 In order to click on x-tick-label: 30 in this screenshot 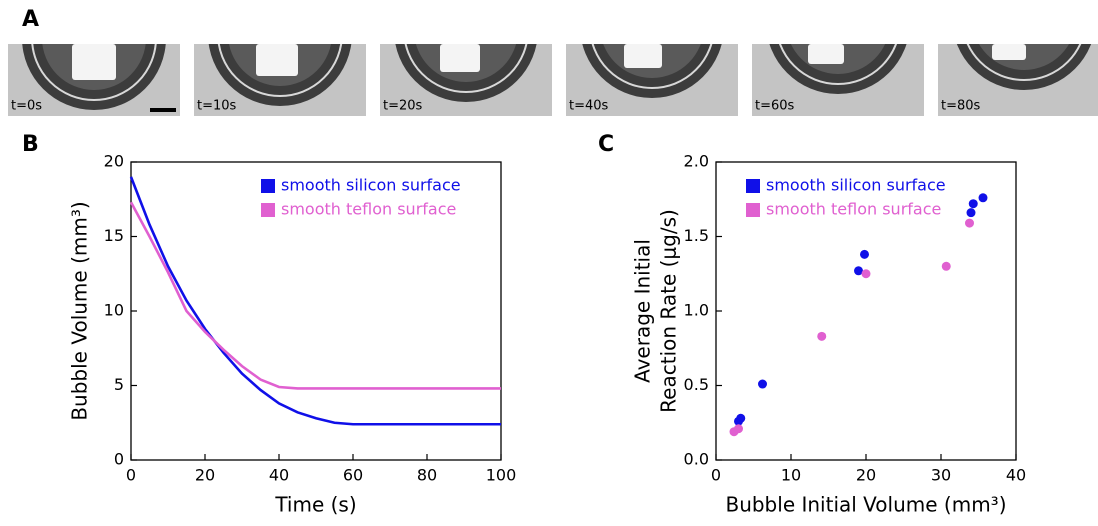, I will do `click(941, 475)`.